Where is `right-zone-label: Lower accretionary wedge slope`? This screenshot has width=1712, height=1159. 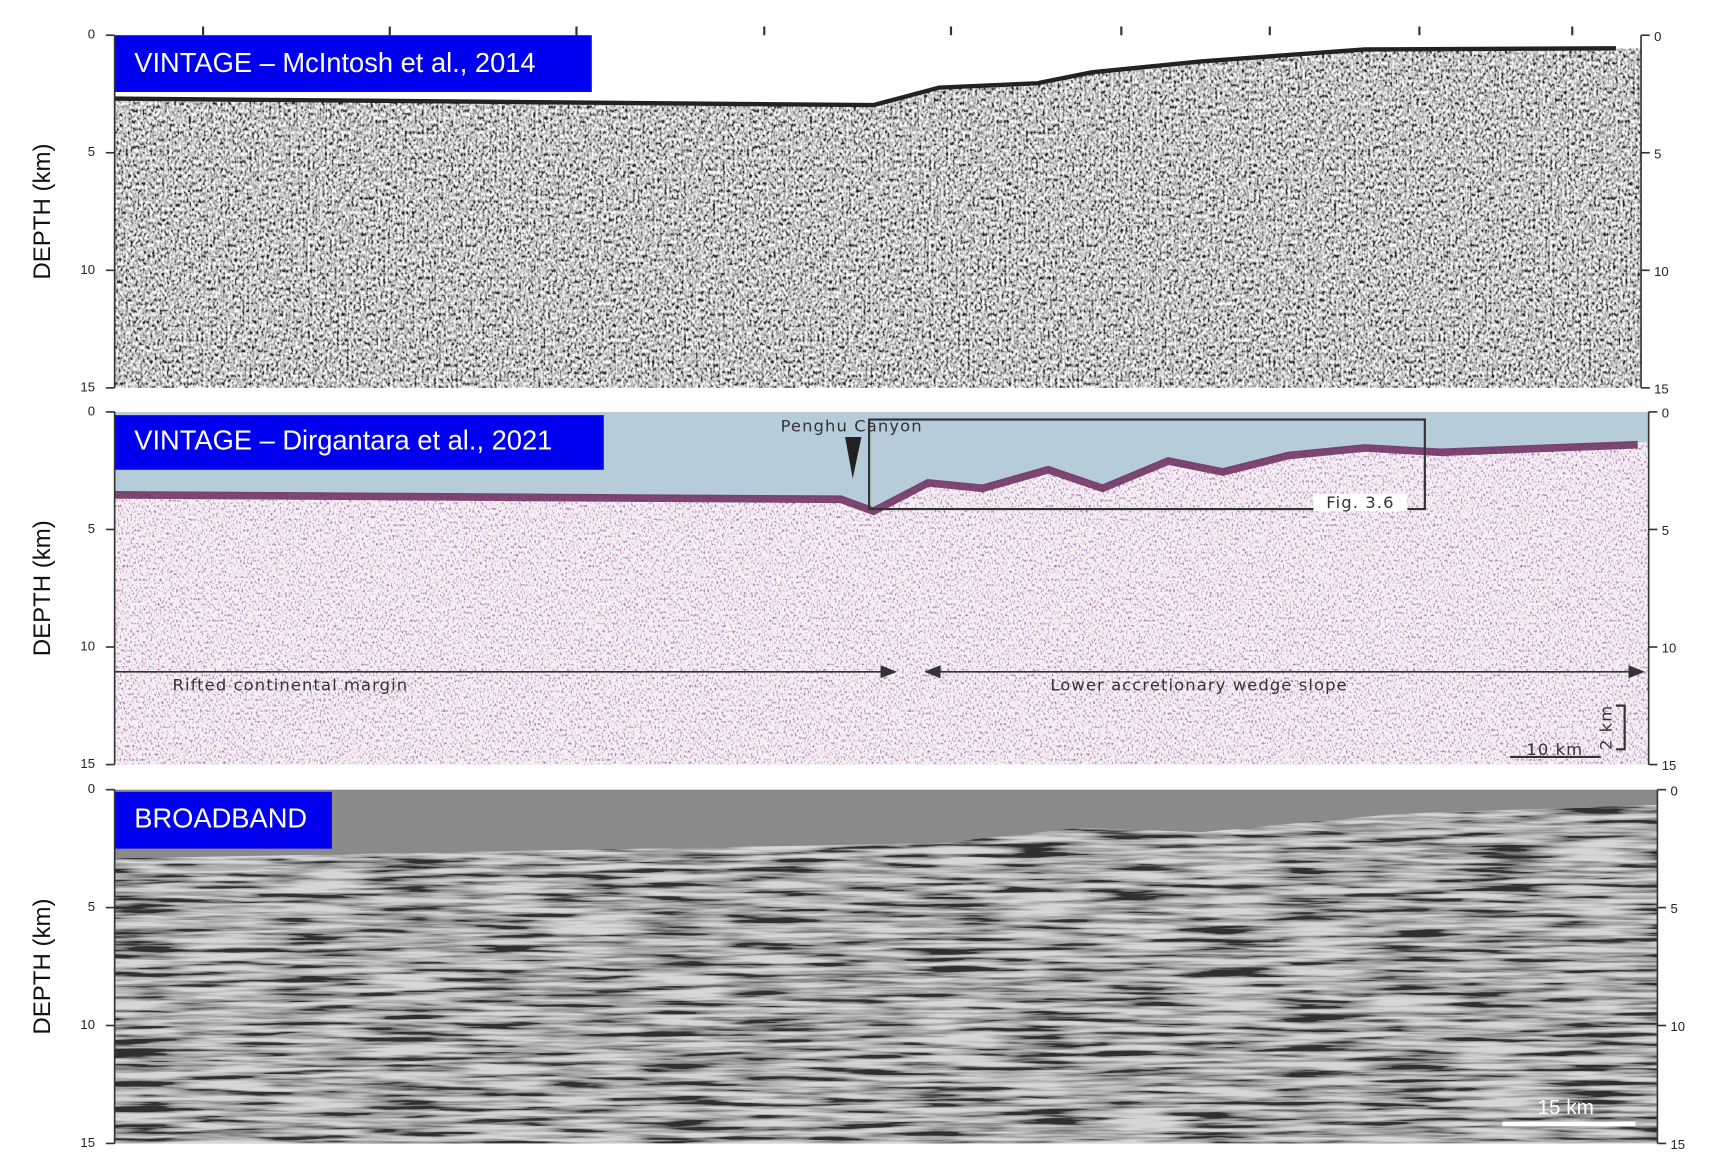 right-zone-label: Lower accretionary wedge slope is located at coordinates (1198, 684).